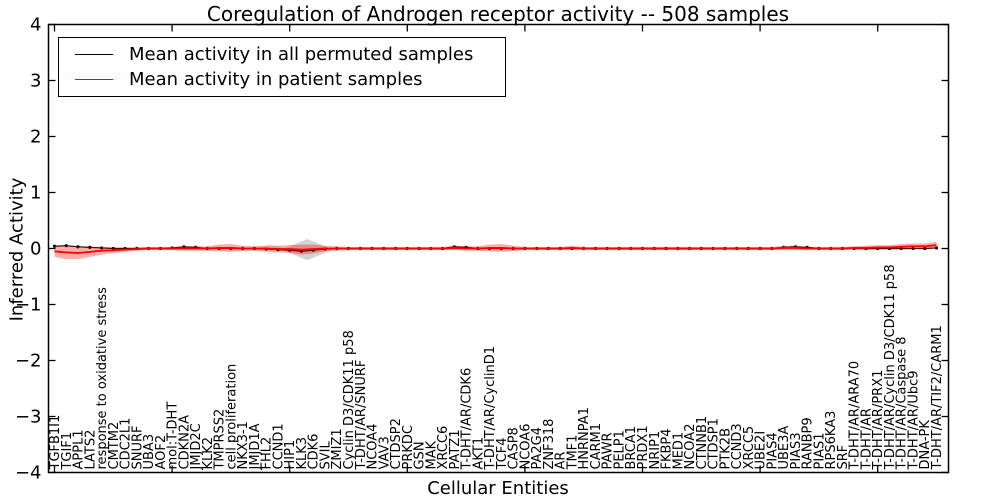  What do you see at coordinates (361, 415) in the screenshot?
I see `x-category-label: T-DHT/AR/SNURF` at bounding box center [361, 415].